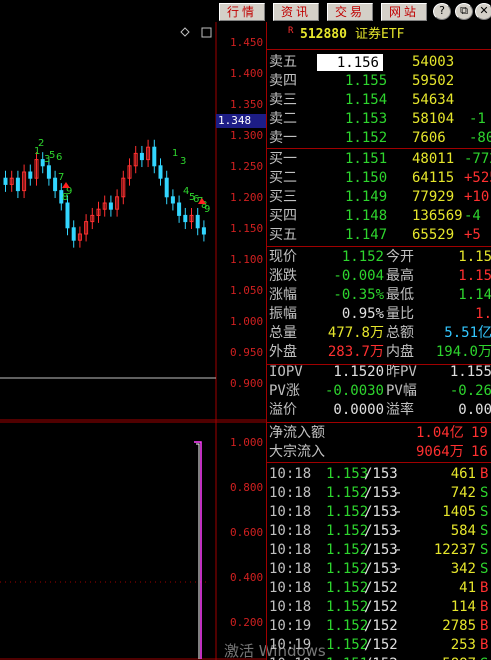 Image resolution: width=491 pixels, height=660 pixels. I want to click on chart-annotation: 3, so click(47, 159).